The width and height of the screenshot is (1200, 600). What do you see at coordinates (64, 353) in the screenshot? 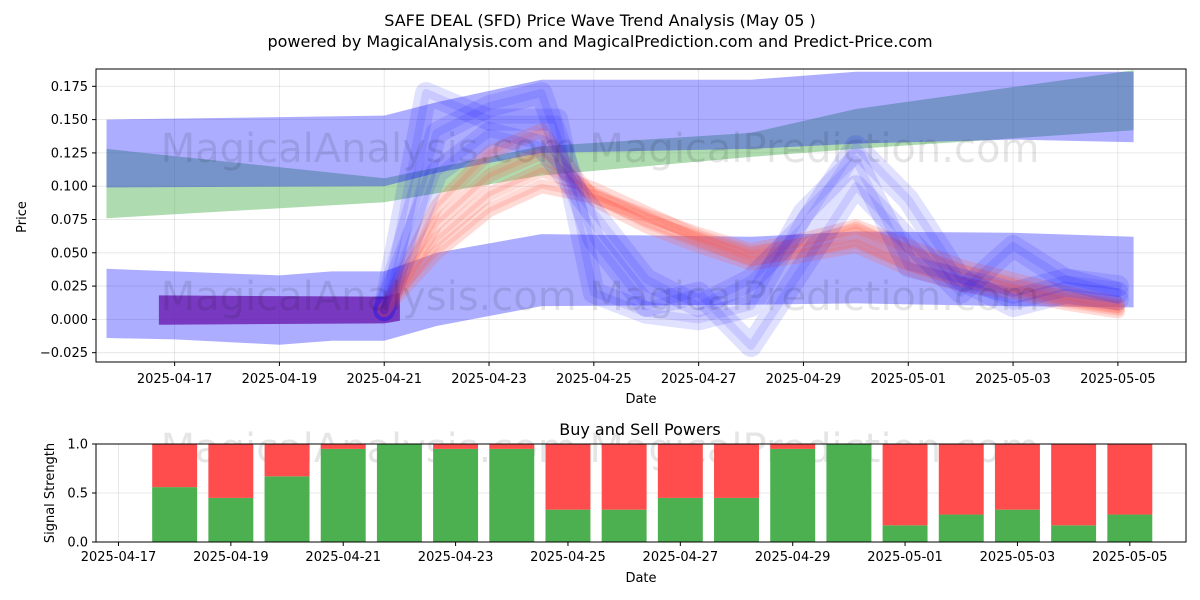
I see `price-y-tick-label: −0.025` at bounding box center [64, 353].